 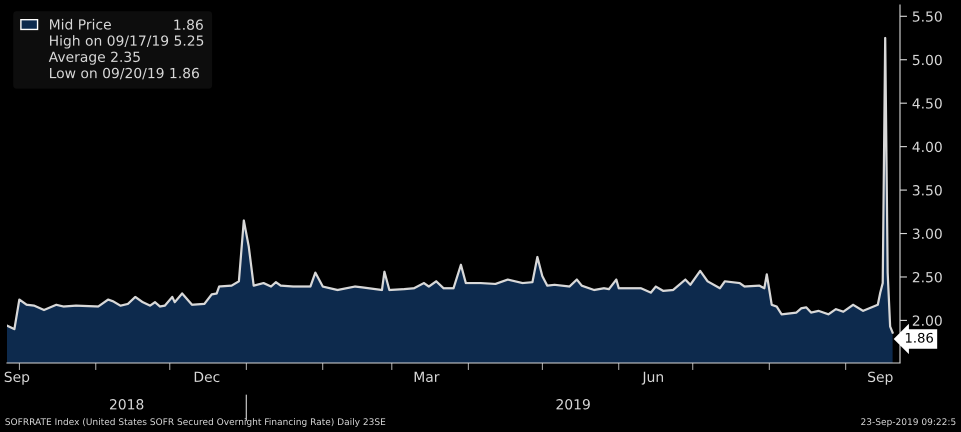 I want to click on annotation: Low on 09/20/19 1.86, so click(x=124, y=74).